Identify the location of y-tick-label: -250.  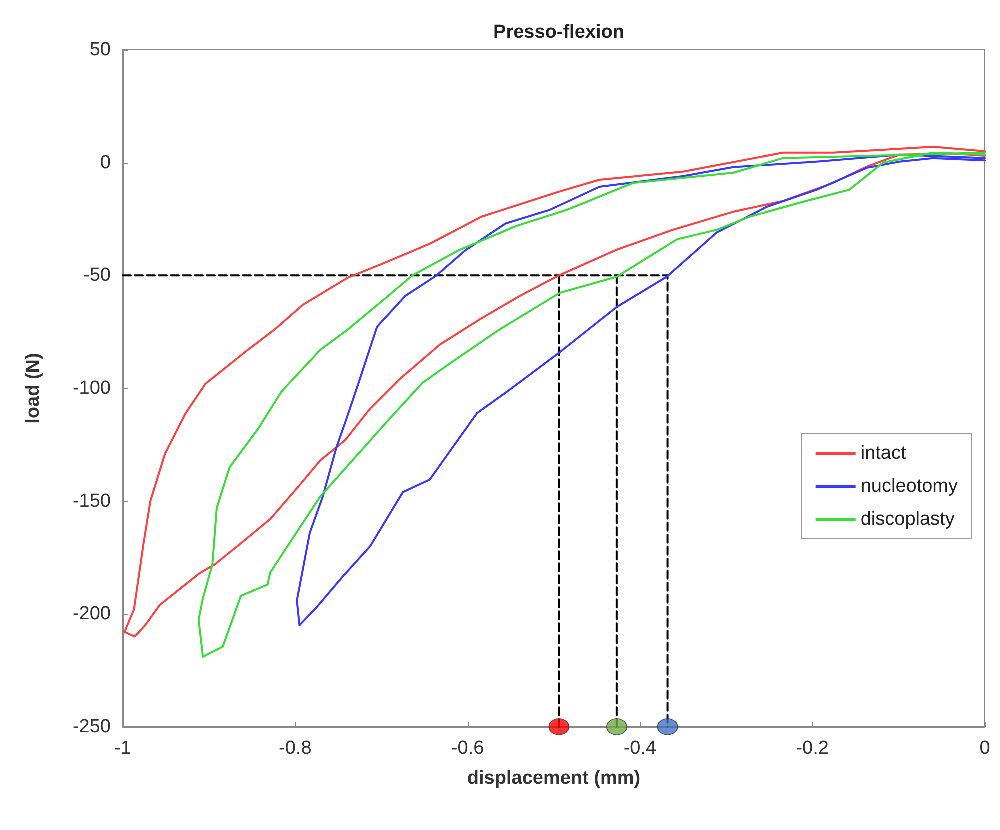
(91, 727).